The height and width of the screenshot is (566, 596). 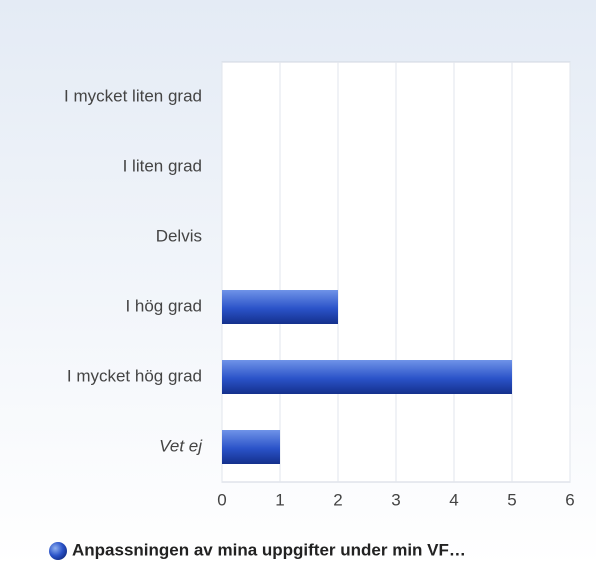 I want to click on x-tick-label: 4, so click(x=453, y=499).